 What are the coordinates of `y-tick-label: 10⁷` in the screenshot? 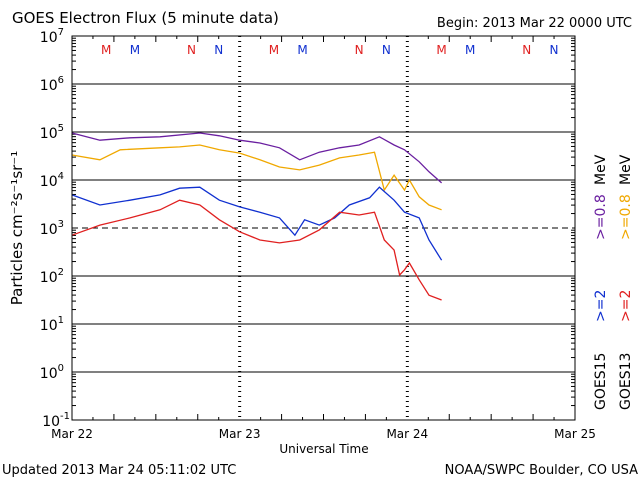 It's located at (52, 36).